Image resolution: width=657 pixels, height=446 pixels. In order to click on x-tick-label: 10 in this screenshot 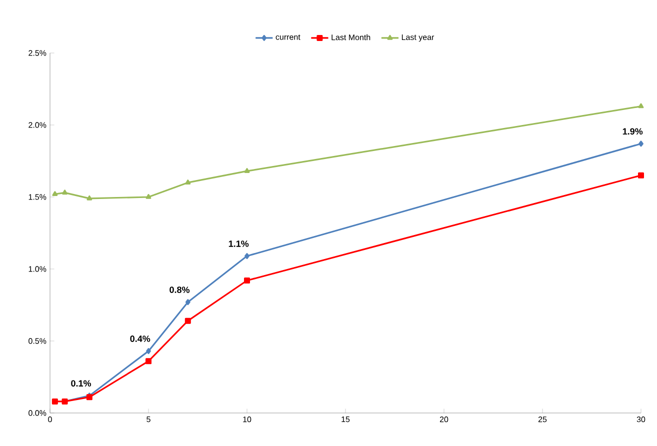, I will do `click(247, 419)`.